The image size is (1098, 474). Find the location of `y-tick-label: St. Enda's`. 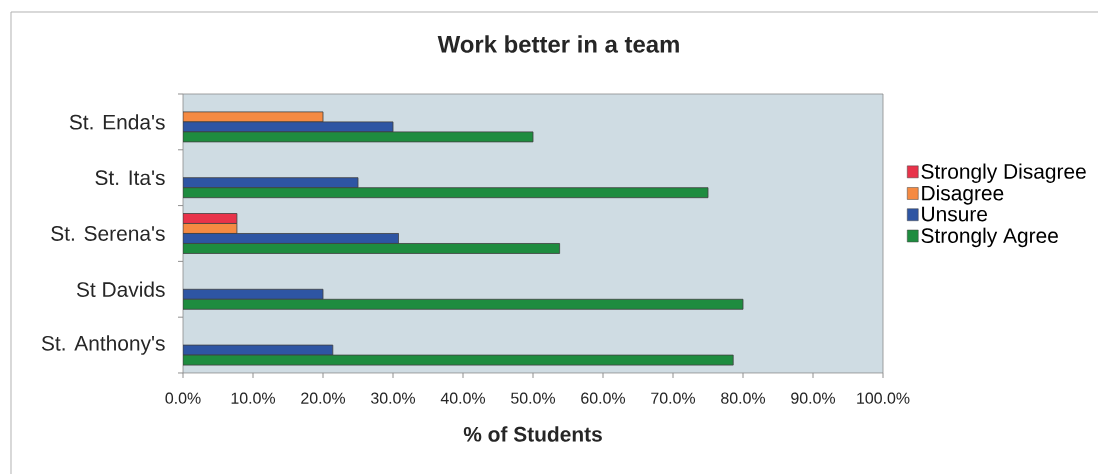

y-tick-label: St. Enda's is located at coordinates (117, 122).